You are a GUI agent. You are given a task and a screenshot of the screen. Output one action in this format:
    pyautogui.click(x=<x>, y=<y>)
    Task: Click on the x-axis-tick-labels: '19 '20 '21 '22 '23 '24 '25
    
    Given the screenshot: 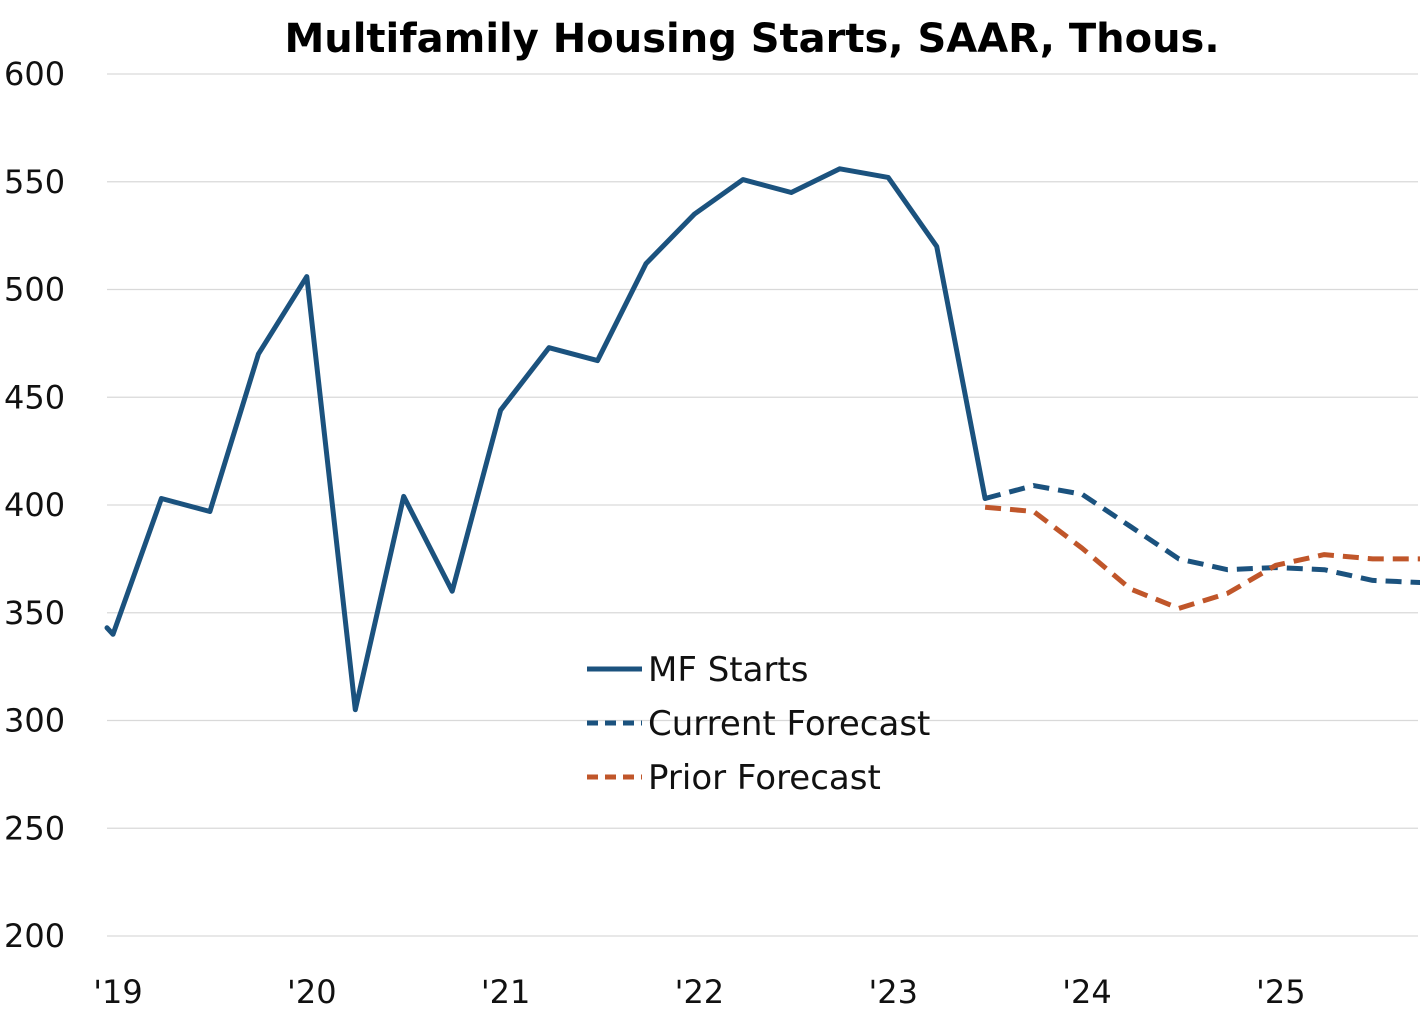 What is the action you would take?
    pyautogui.click(x=699, y=992)
    